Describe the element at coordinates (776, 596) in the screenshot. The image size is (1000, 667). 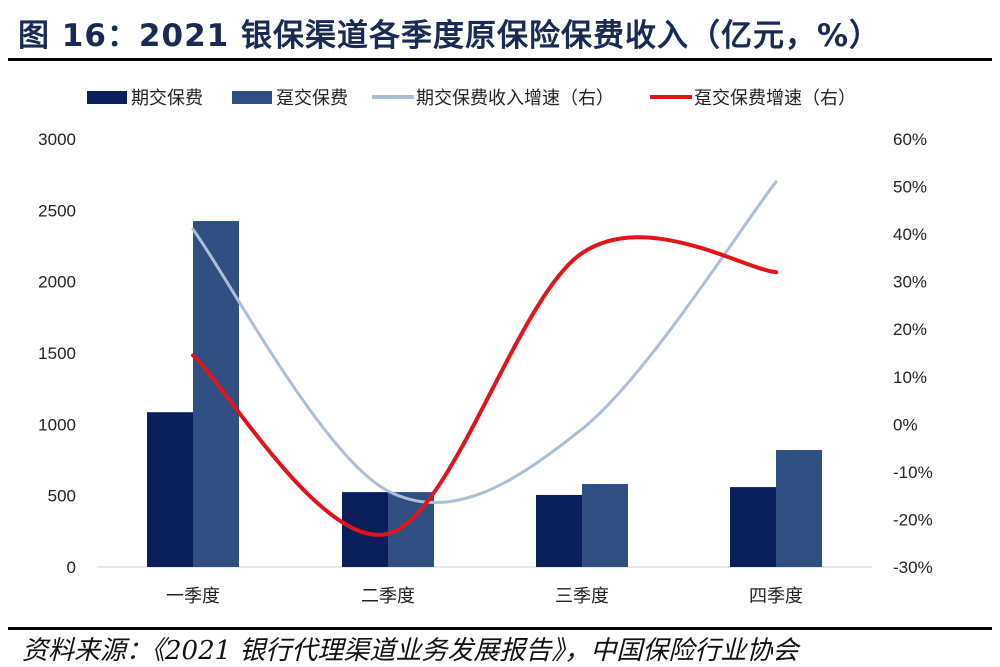
I see `category-label: 四季度` at that location.